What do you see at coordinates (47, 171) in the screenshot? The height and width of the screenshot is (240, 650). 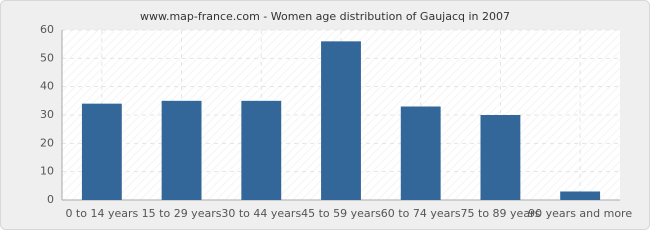 I see `y-tick-label: 10` at bounding box center [47, 171].